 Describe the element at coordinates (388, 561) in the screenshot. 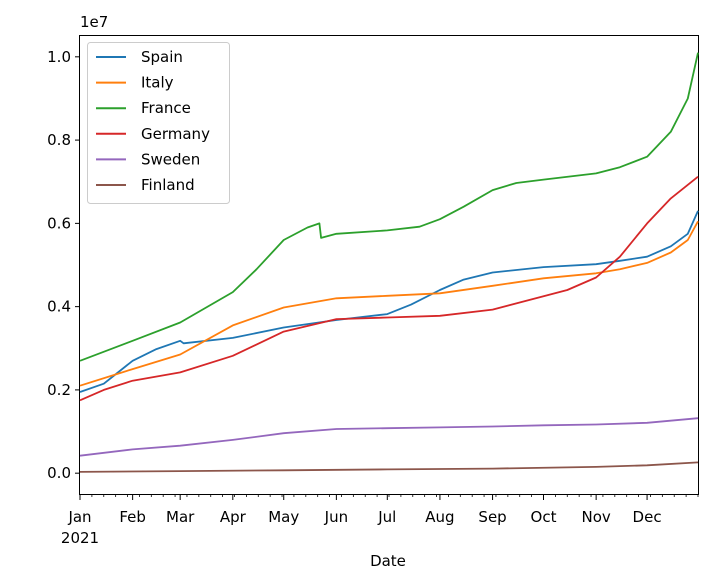

I see `x-axis-label: Date` at that location.